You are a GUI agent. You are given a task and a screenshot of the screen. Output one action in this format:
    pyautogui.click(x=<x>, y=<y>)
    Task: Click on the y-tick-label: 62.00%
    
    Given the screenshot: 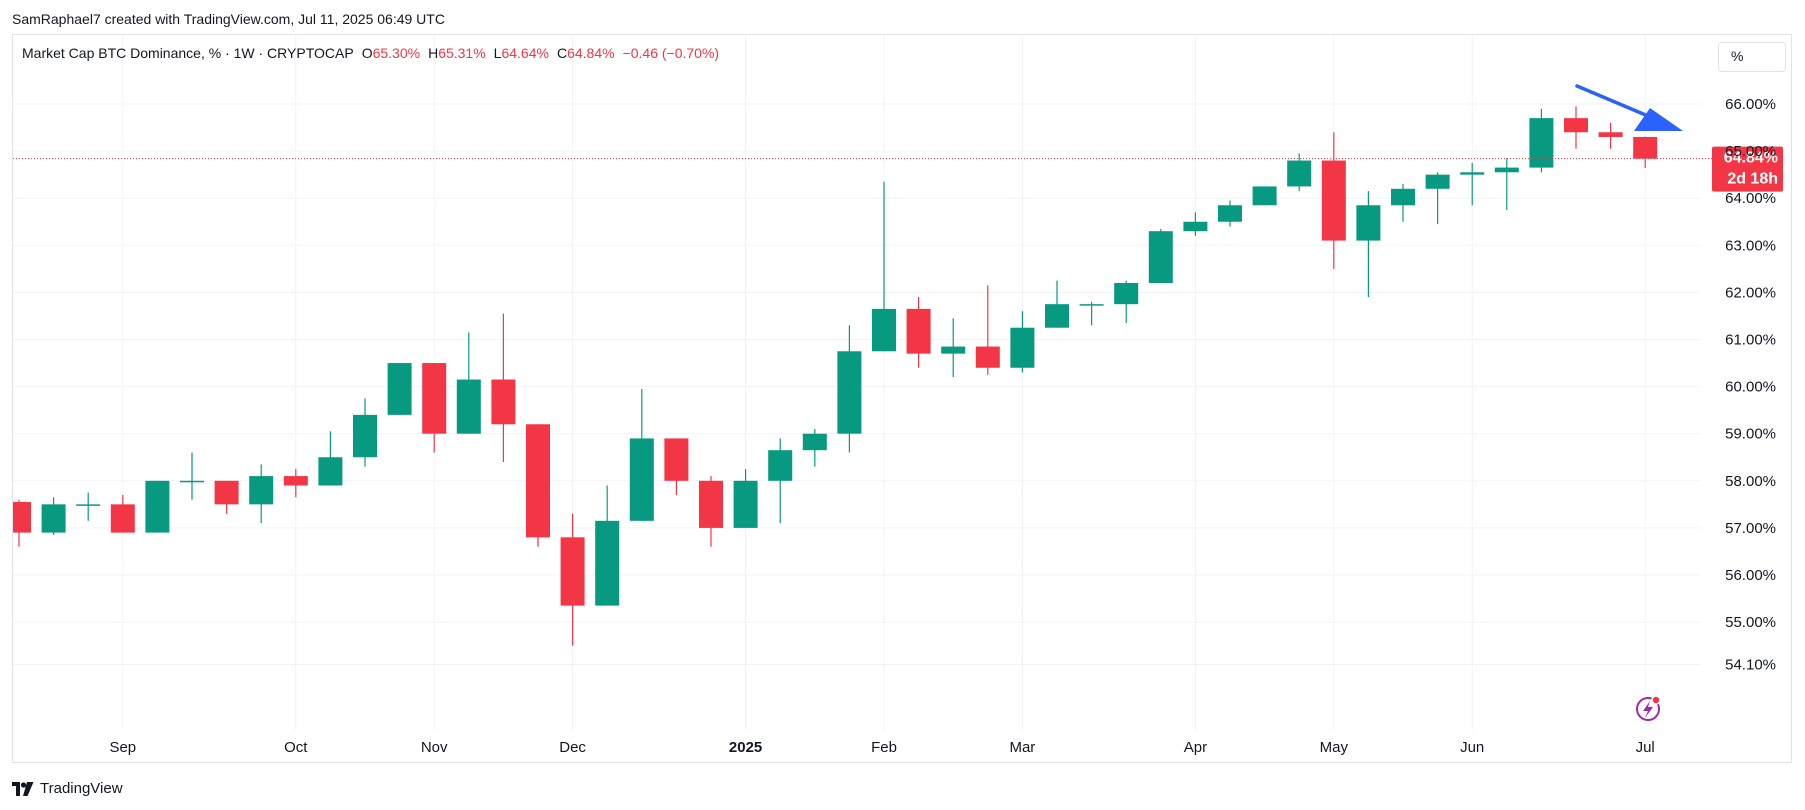 What is the action you would take?
    pyautogui.click(x=1750, y=292)
    